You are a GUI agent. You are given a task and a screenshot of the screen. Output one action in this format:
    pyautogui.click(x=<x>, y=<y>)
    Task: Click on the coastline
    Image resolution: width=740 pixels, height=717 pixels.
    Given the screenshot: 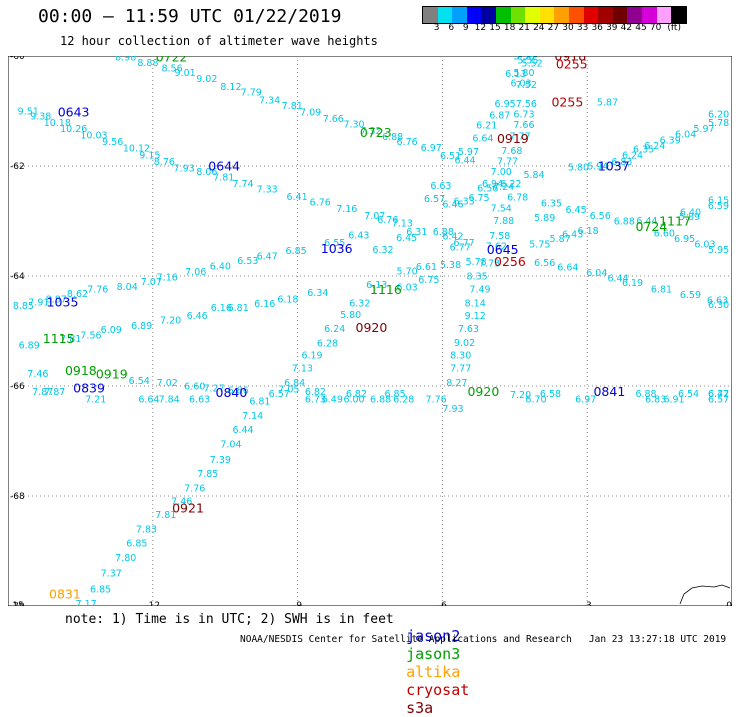 What is the action you would take?
    pyautogui.click(x=705, y=594)
    